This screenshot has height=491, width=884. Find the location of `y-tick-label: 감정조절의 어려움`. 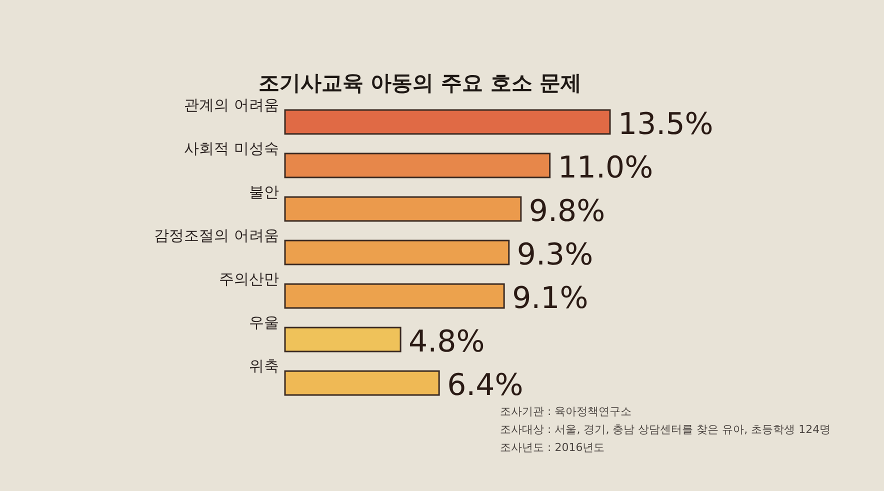

y-tick-label: 감정조절의 어려움 is located at coordinates (216, 235).